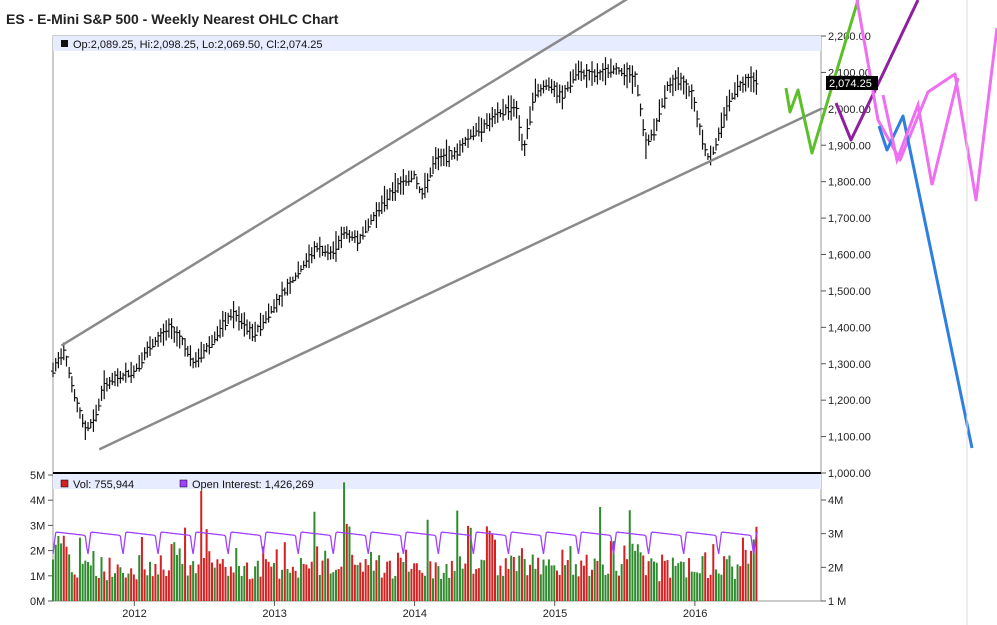 The image size is (997, 625). What do you see at coordinates (849, 183) in the screenshot?
I see `price-tick-label: 1,800.00` at bounding box center [849, 183].